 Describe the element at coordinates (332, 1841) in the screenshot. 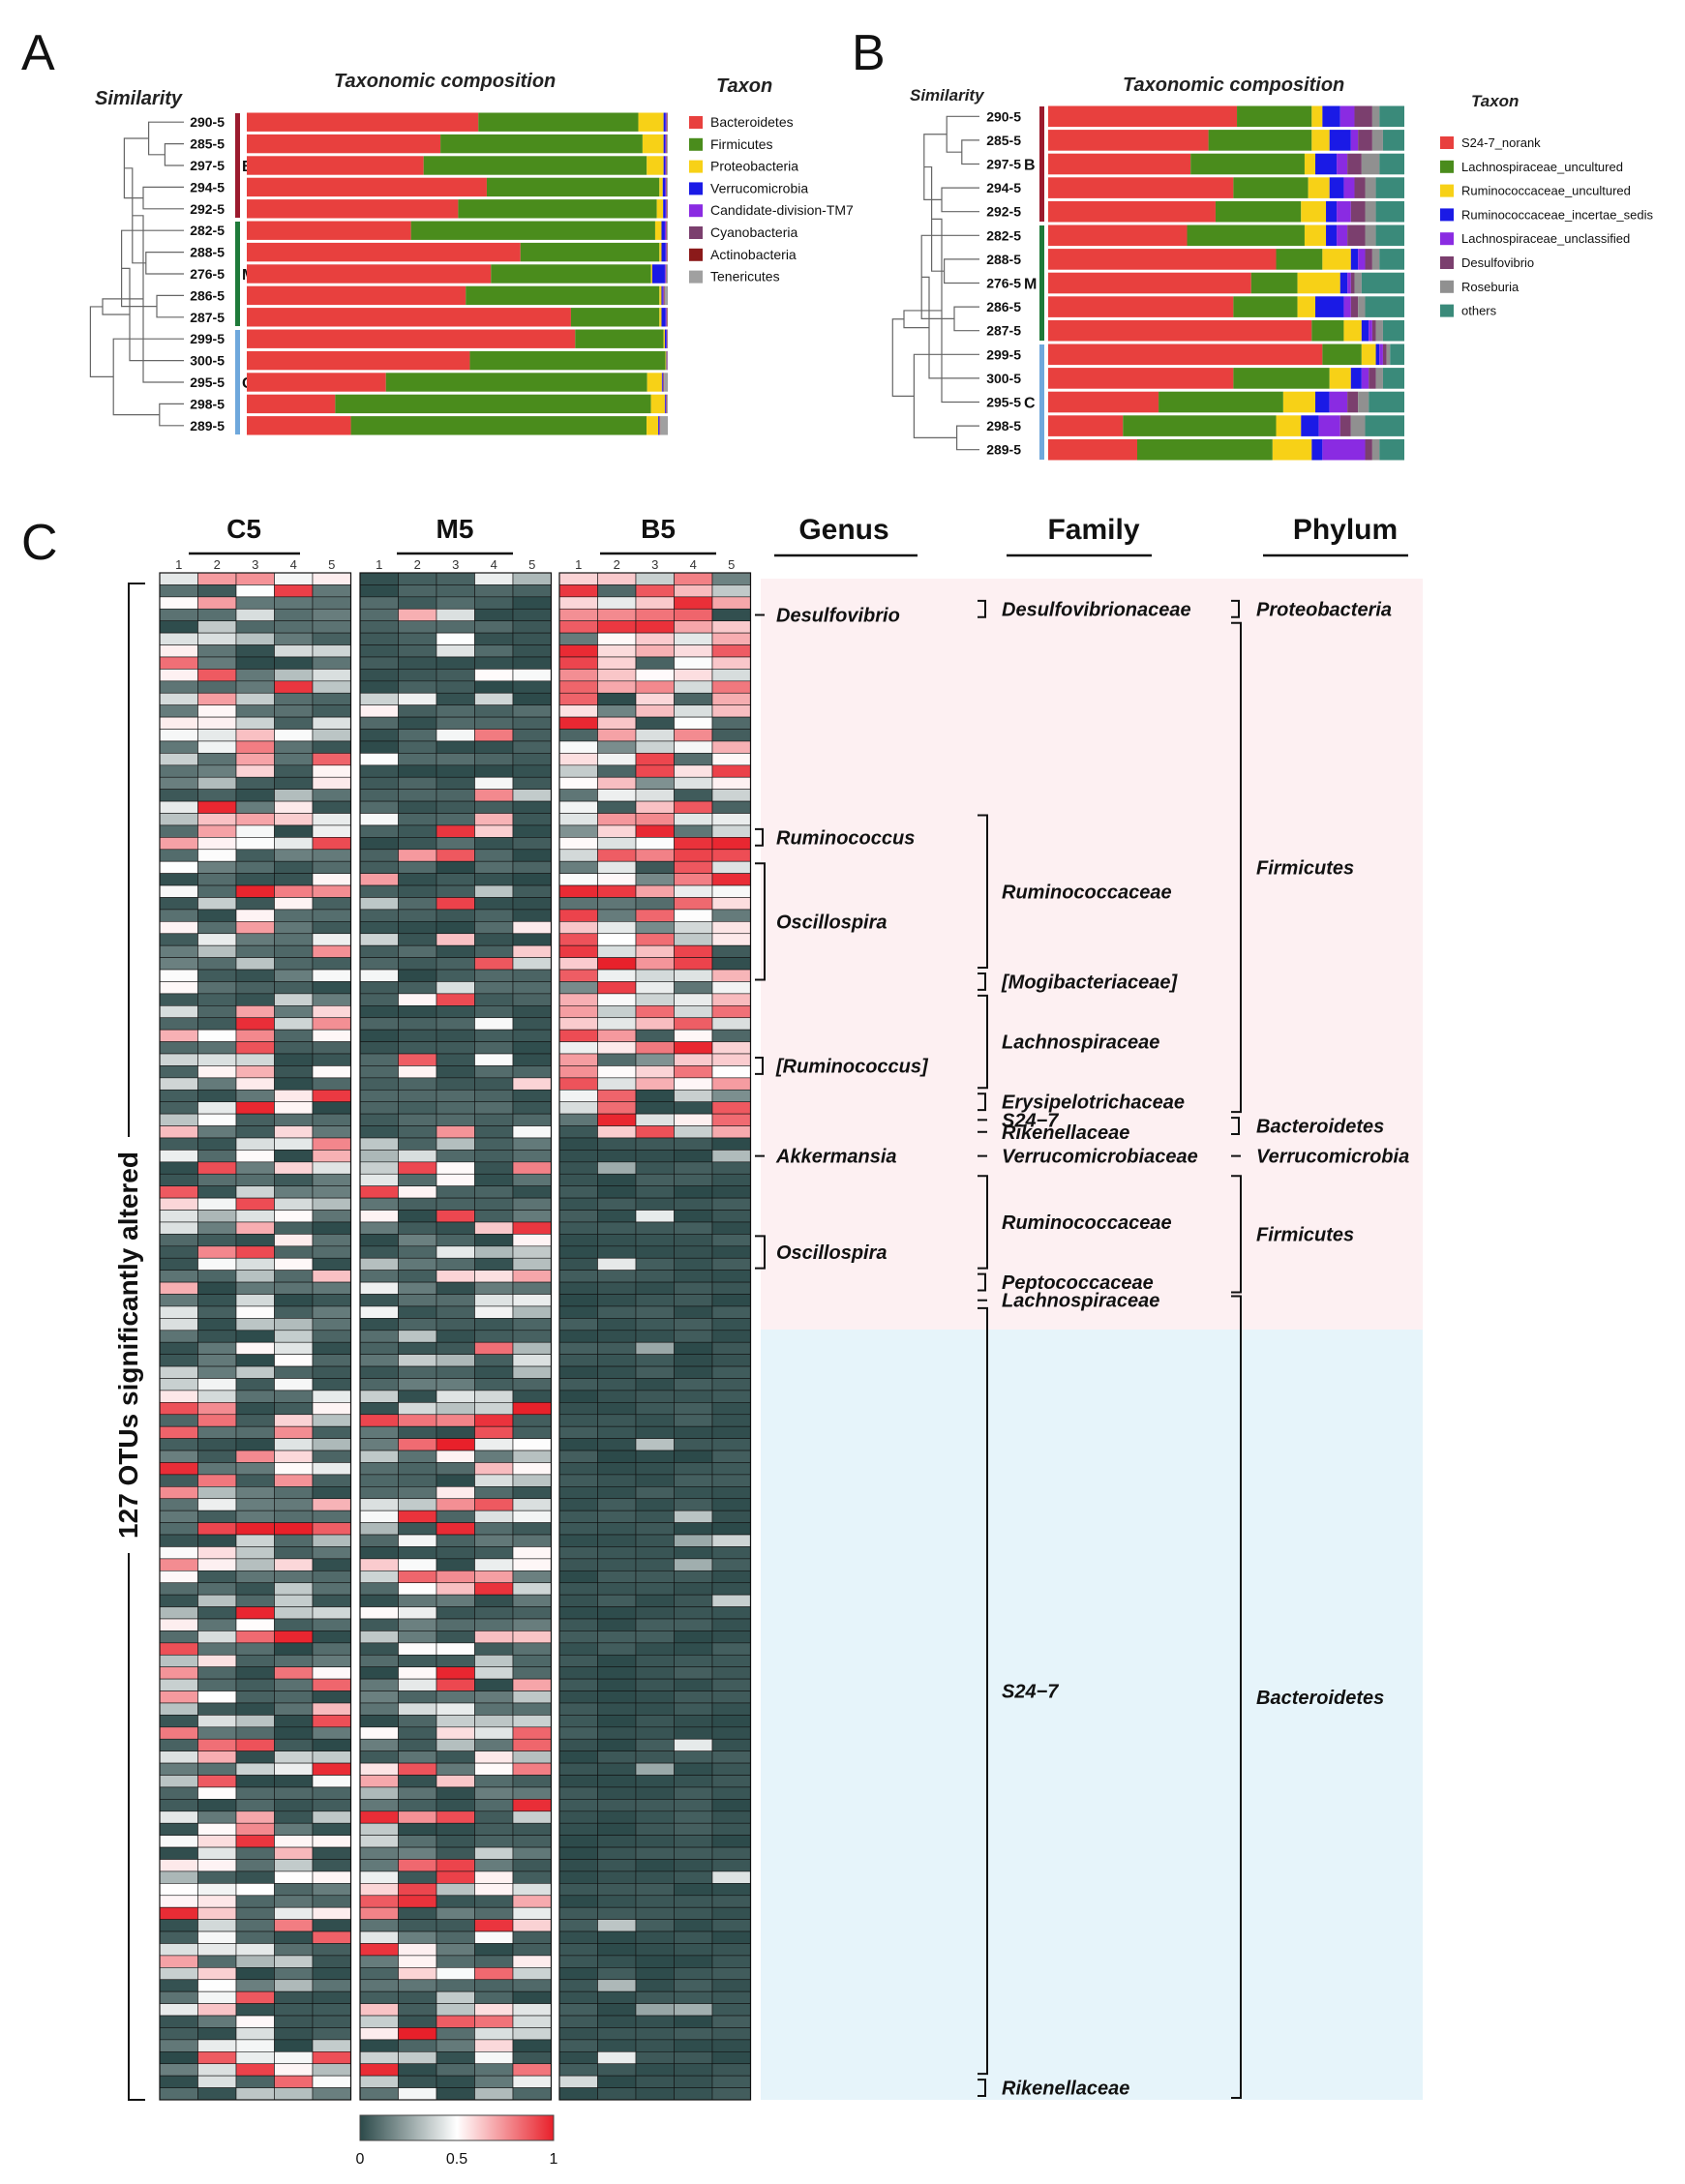

I see `heatmap-cell-c5-r106-c5` at that location.